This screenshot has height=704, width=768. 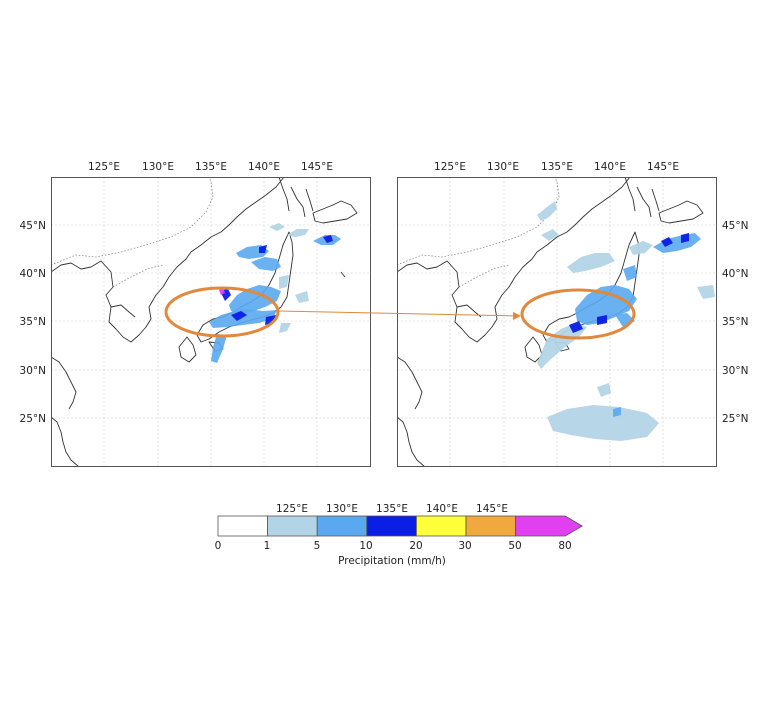 I want to click on map-left-lat-labels: 45°N 40°N 35°N 30°N 25°N, so click(x=33, y=322).